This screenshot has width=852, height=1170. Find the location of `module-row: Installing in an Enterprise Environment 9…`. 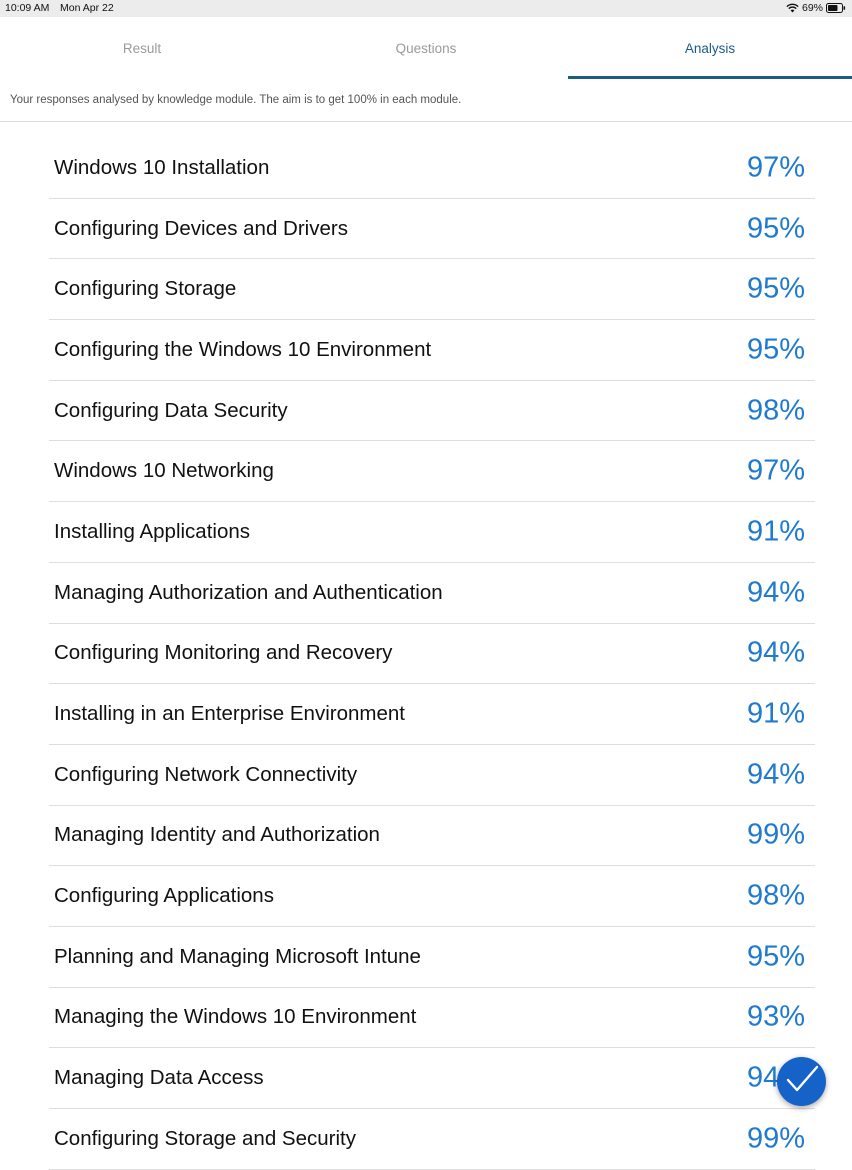

module-row: Installing in an Enterprise Environment 9… is located at coordinates (432, 714).